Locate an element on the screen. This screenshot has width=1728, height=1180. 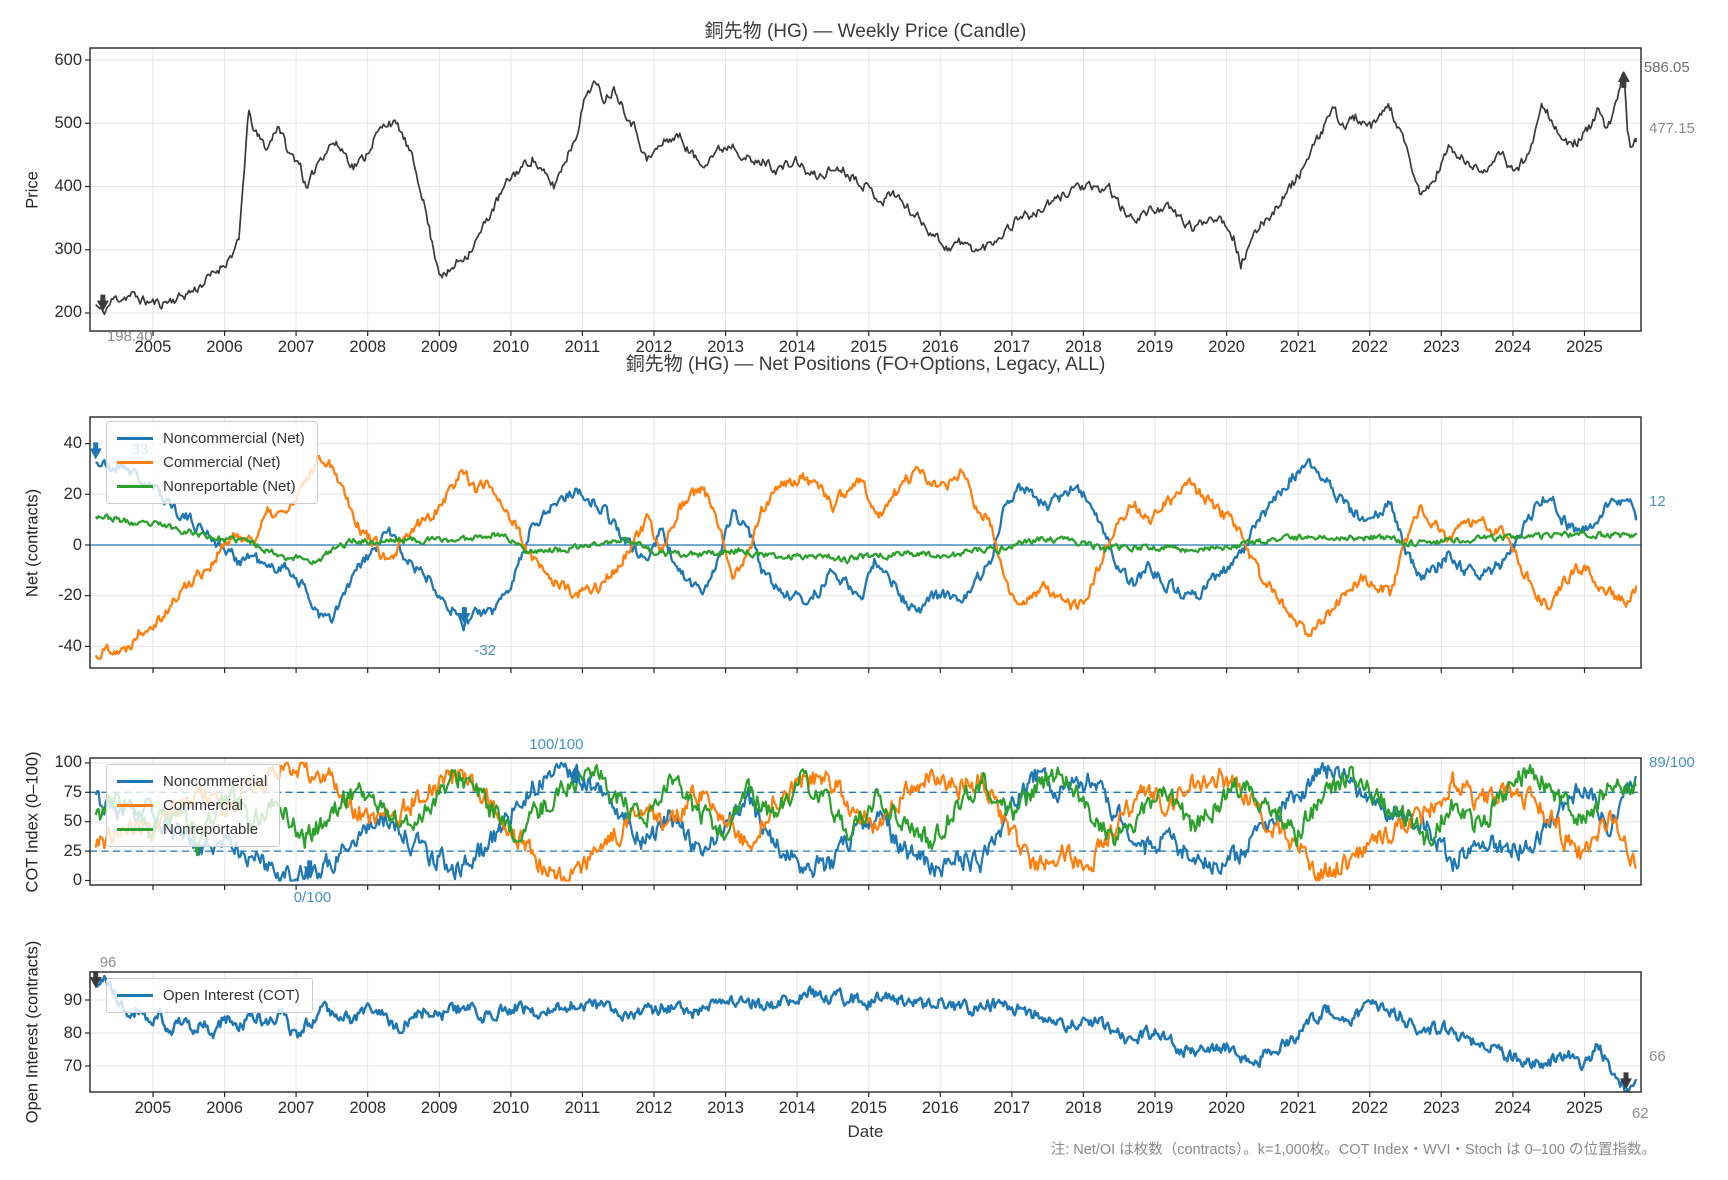
series-line-nonreportable is located at coordinates (865, 810).